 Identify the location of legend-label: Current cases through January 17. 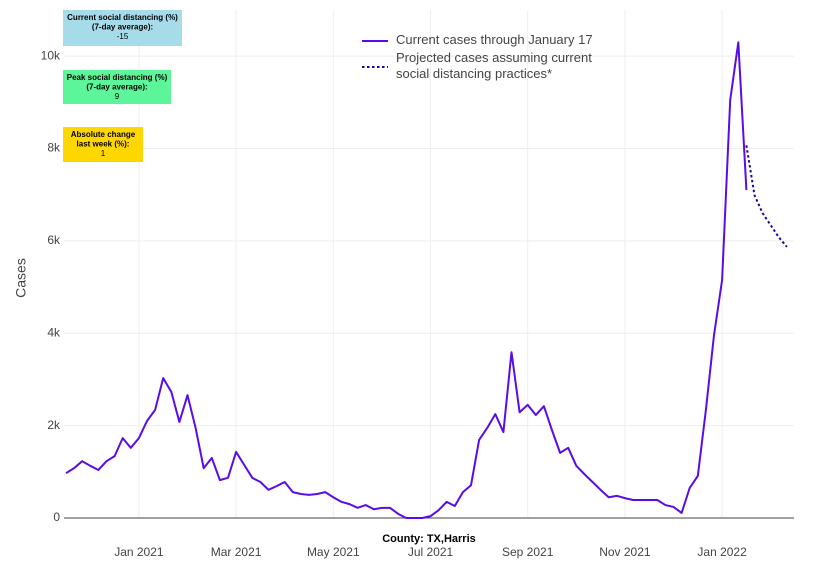
(494, 39).